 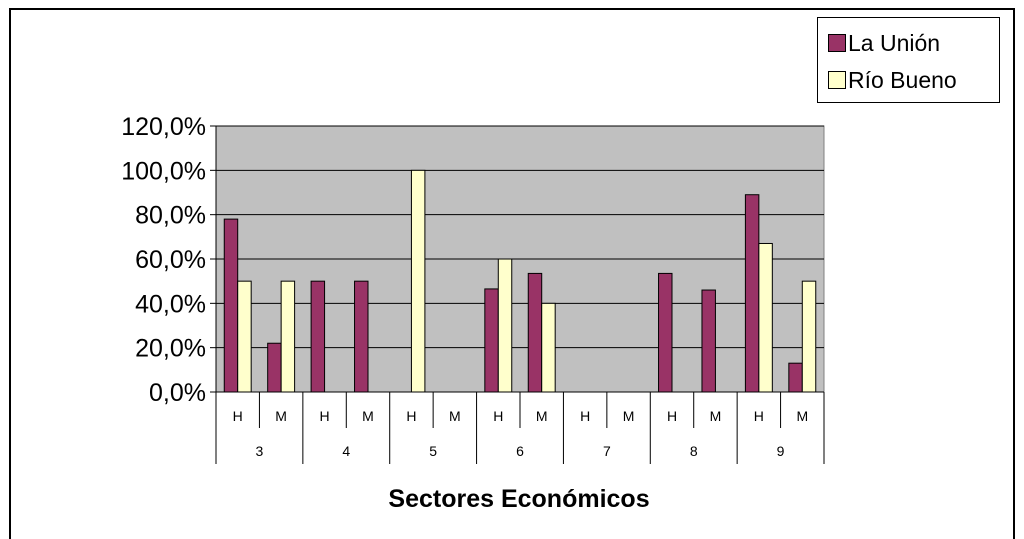 I want to click on legend-item-rio-bueno: Río Bueno, so click(x=892, y=80).